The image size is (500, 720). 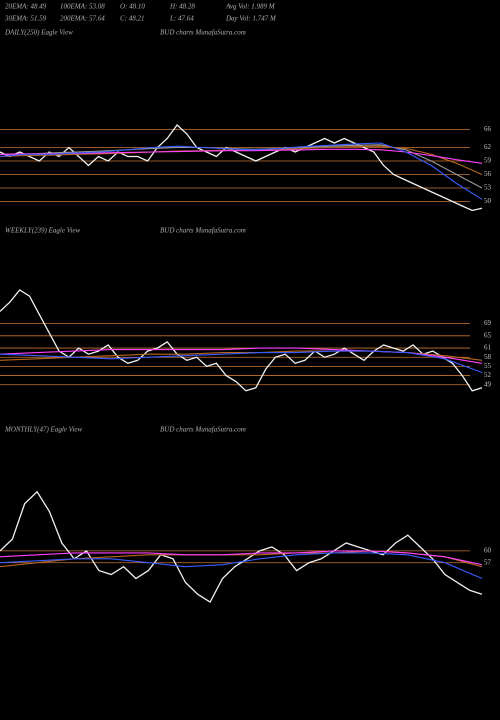 I want to click on y-tick-label: 53, so click(x=488, y=188).